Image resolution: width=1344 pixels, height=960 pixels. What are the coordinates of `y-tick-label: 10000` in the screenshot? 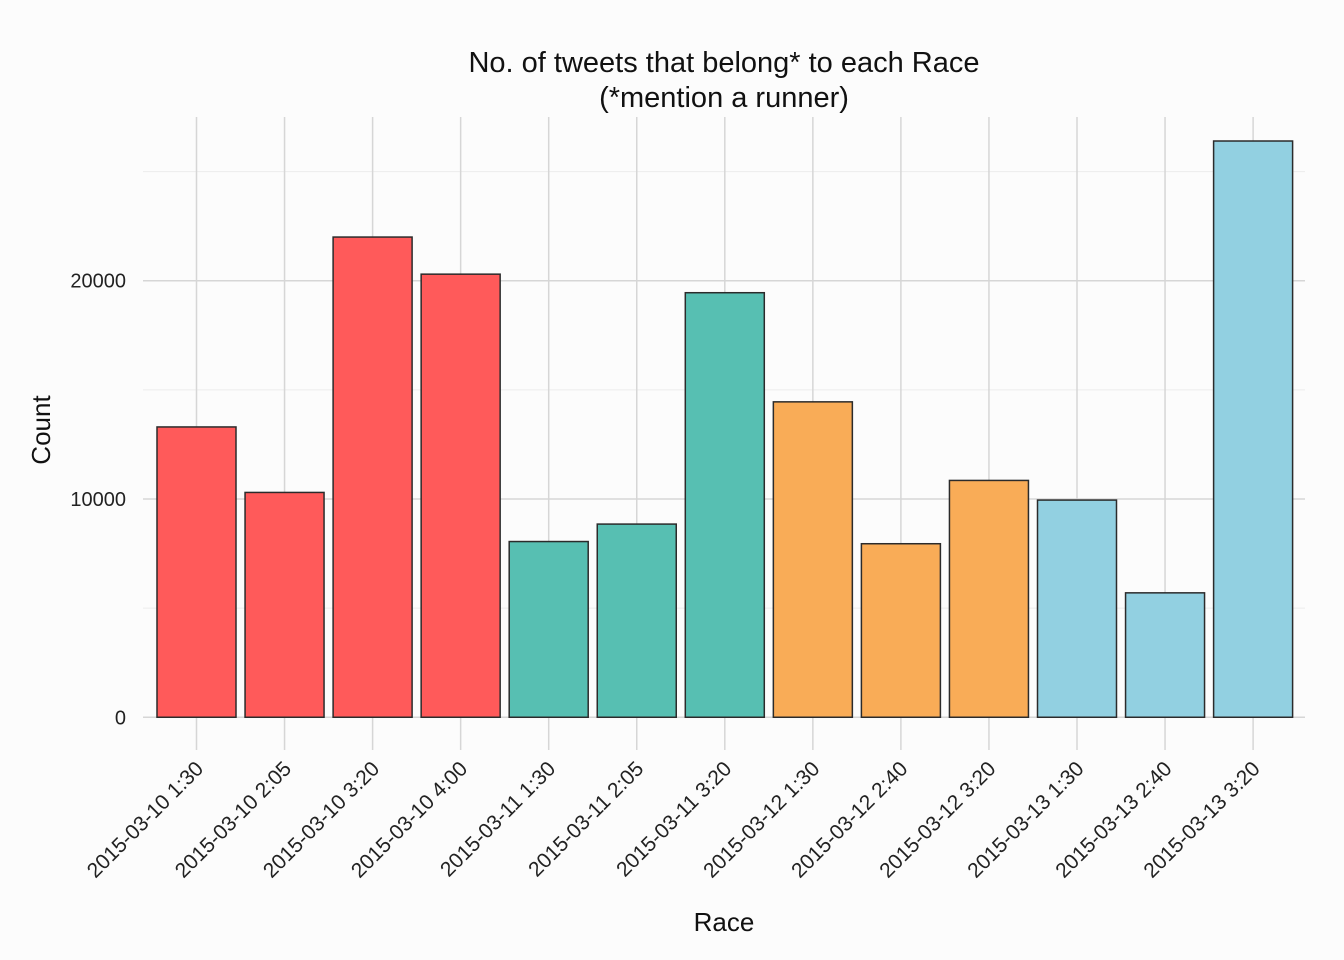 It's located at (98, 500).